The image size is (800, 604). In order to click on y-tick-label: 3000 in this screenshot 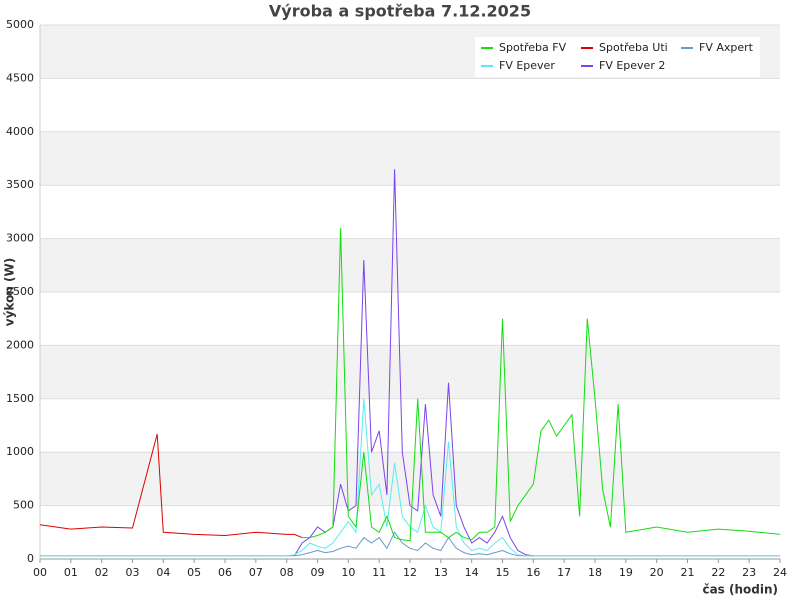, I will do `click(20, 238)`.